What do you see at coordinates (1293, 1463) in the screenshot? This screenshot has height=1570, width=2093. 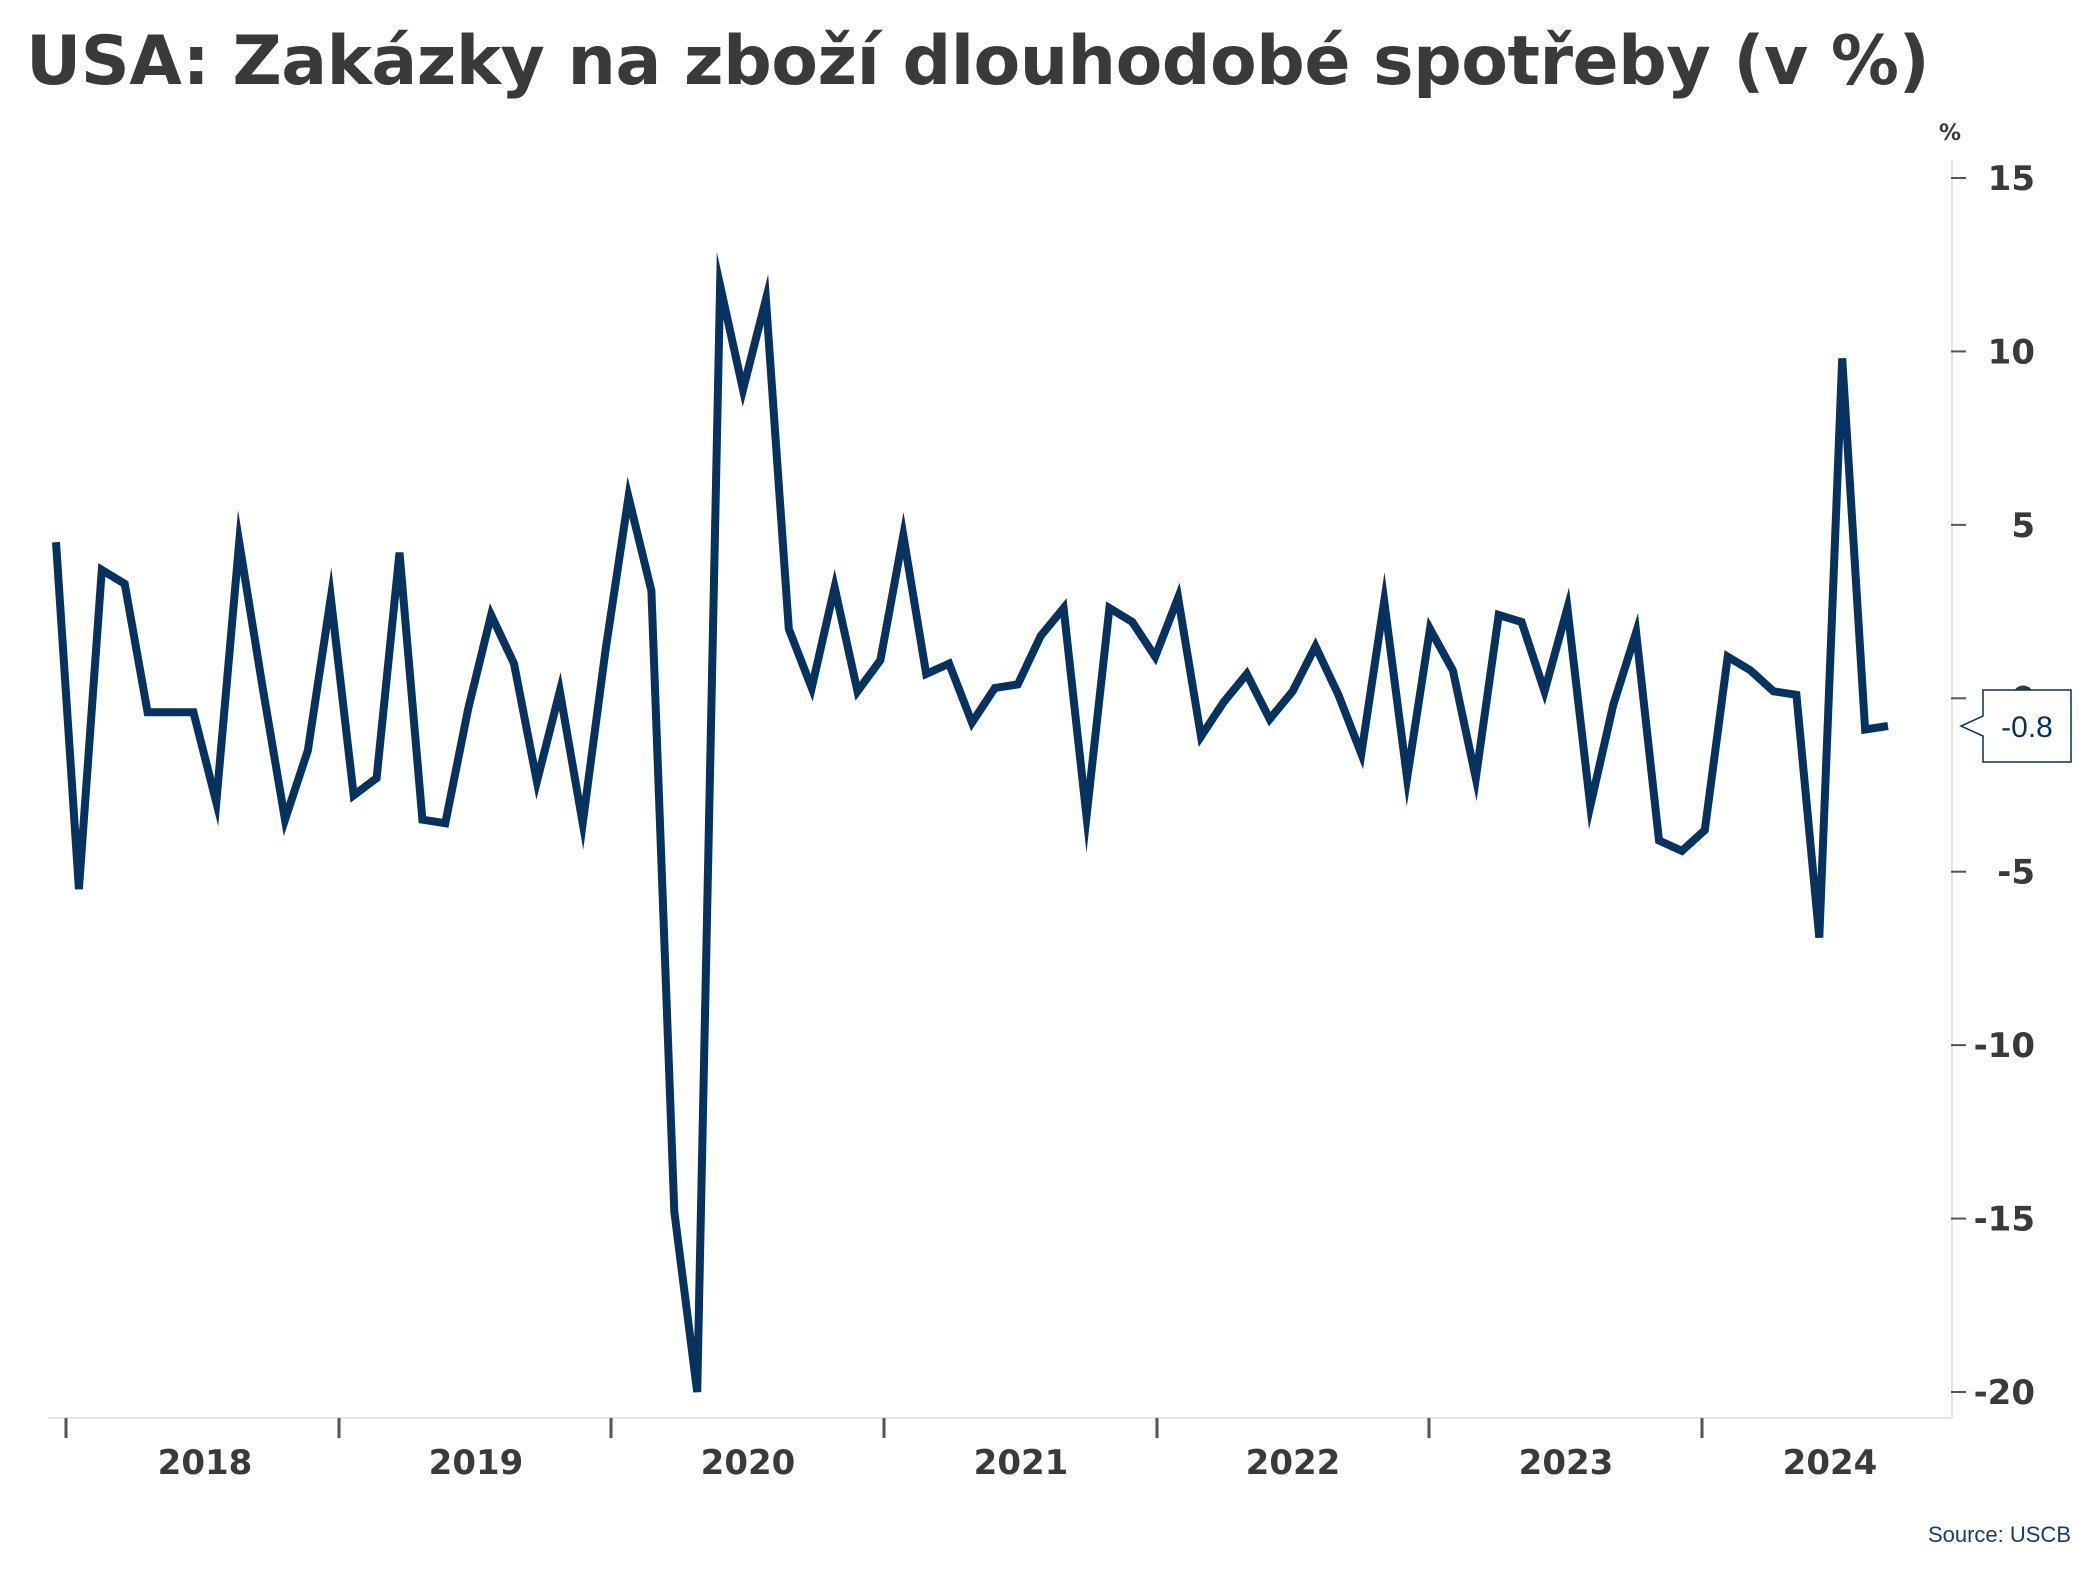 I see `x-tick-label-2022: 2022` at bounding box center [1293, 1463].